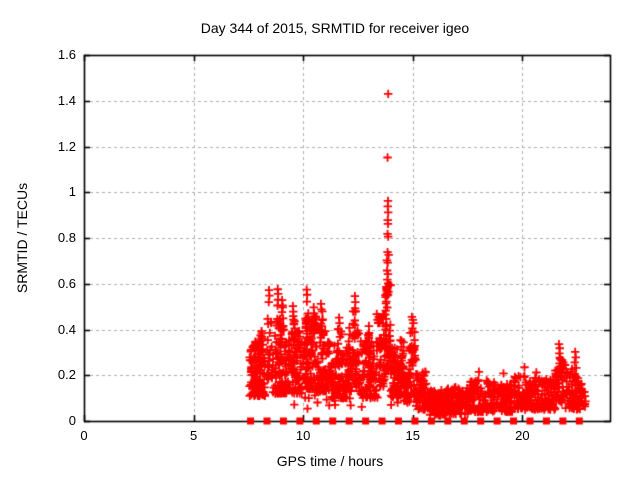  I want to click on x-tick-label: 10, so click(303, 435).